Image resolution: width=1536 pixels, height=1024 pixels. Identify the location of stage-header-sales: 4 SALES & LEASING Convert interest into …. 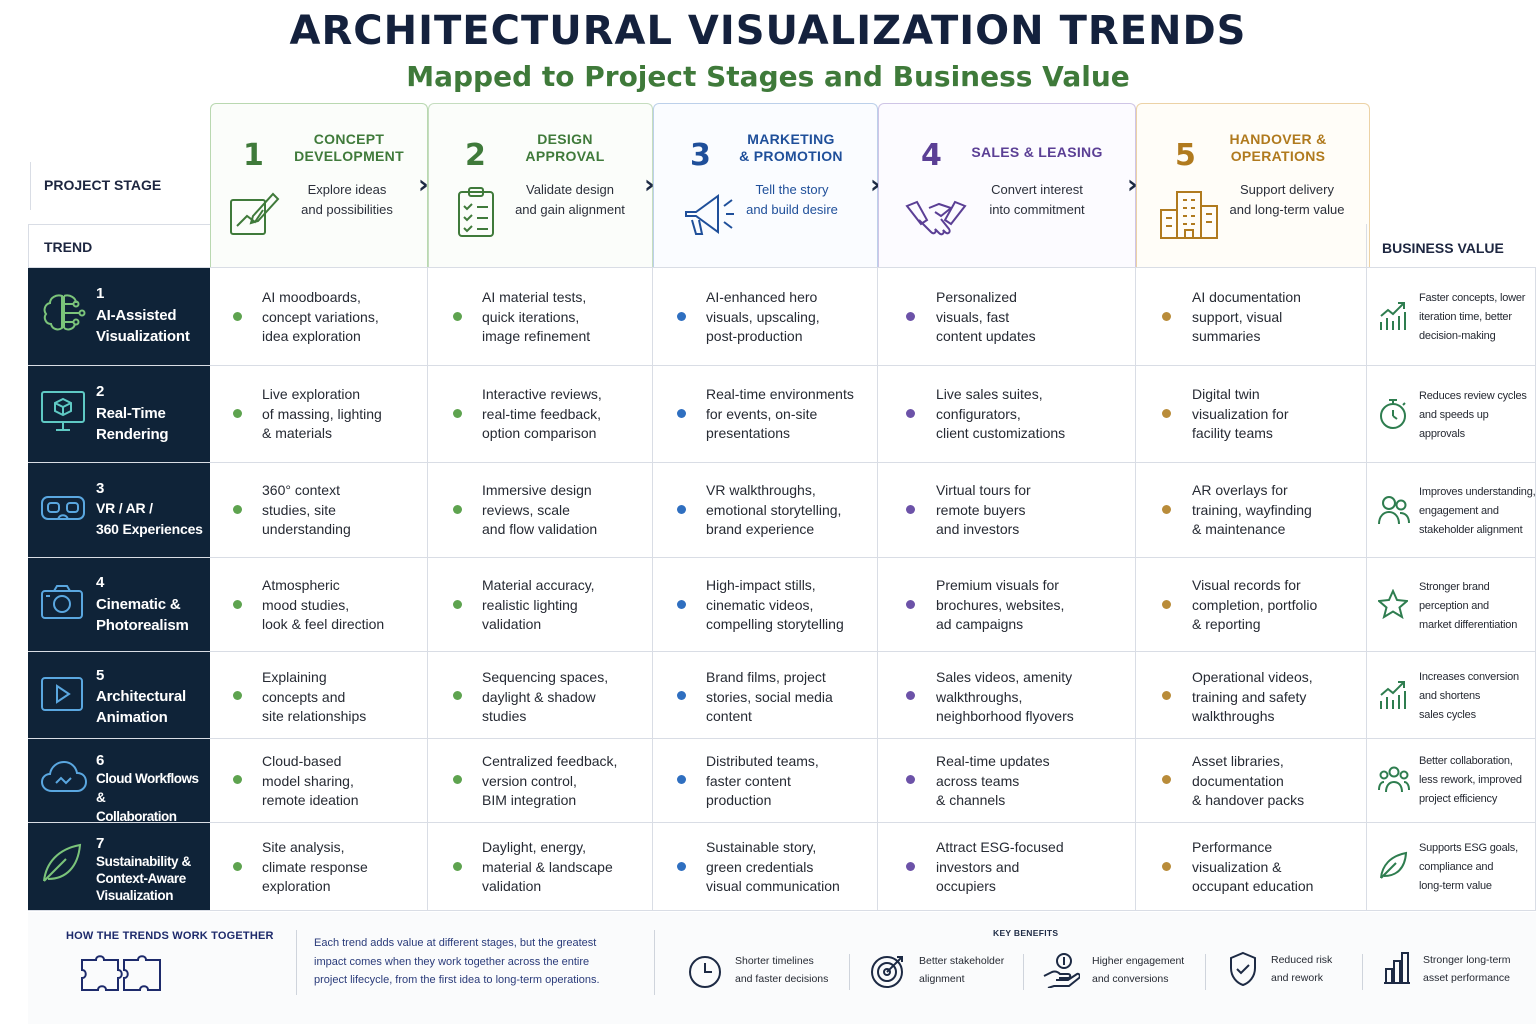
(1007, 185).